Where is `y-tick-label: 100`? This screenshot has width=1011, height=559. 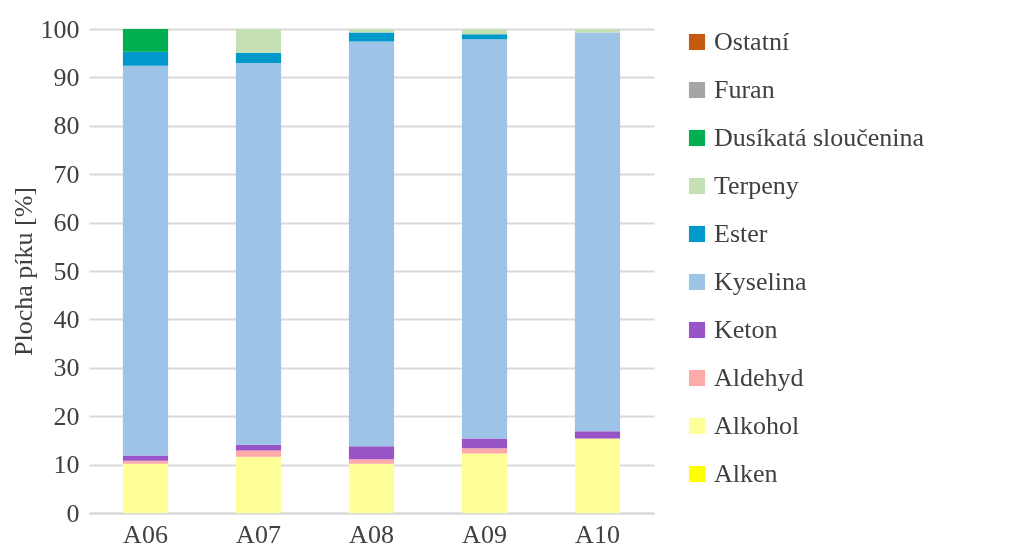
y-tick-label: 100 is located at coordinates (60, 29).